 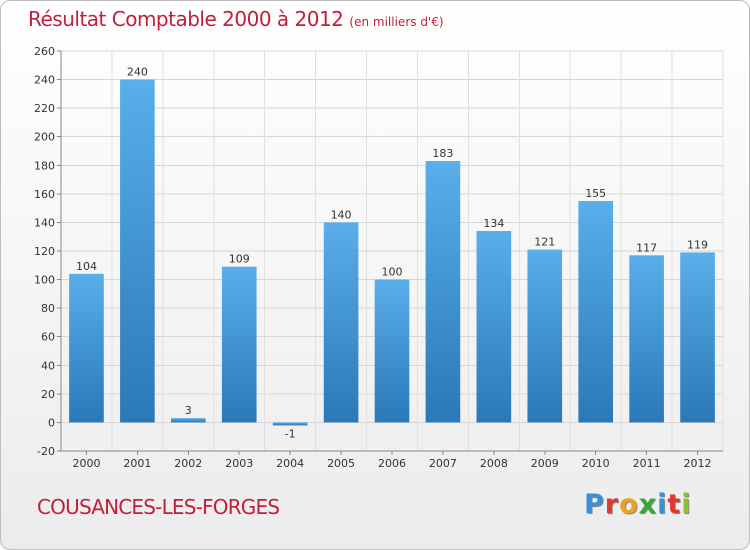 I want to click on value-label-2012: 119, so click(x=697, y=244).